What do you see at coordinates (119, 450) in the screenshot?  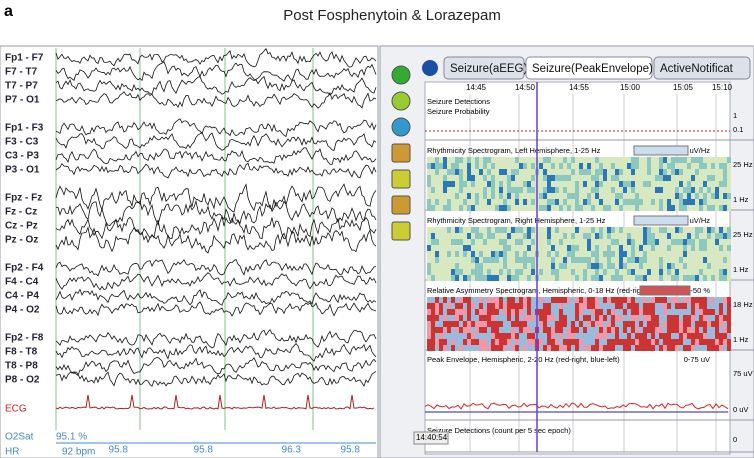 I see `o2sat-trend-value: 95.8` at bounding box center [119, 450].